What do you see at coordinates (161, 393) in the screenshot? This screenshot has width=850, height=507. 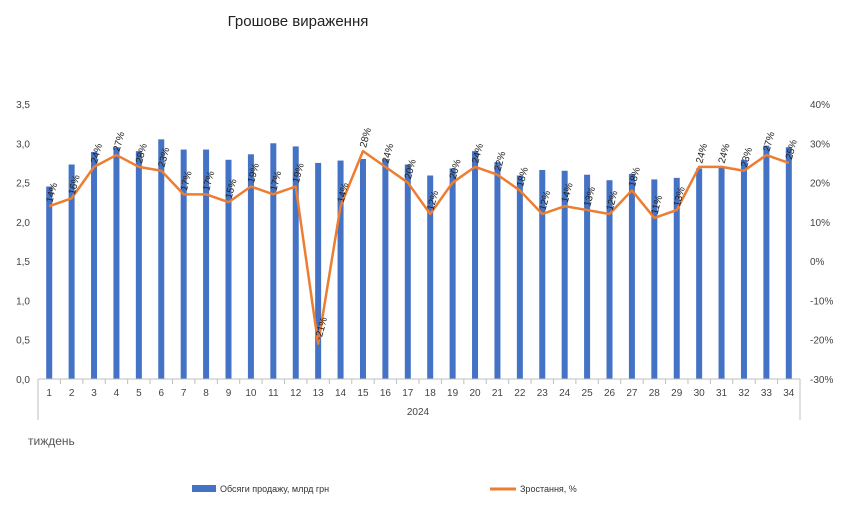 I see `x-tick-label: 6` at bounding box center [161, 393].